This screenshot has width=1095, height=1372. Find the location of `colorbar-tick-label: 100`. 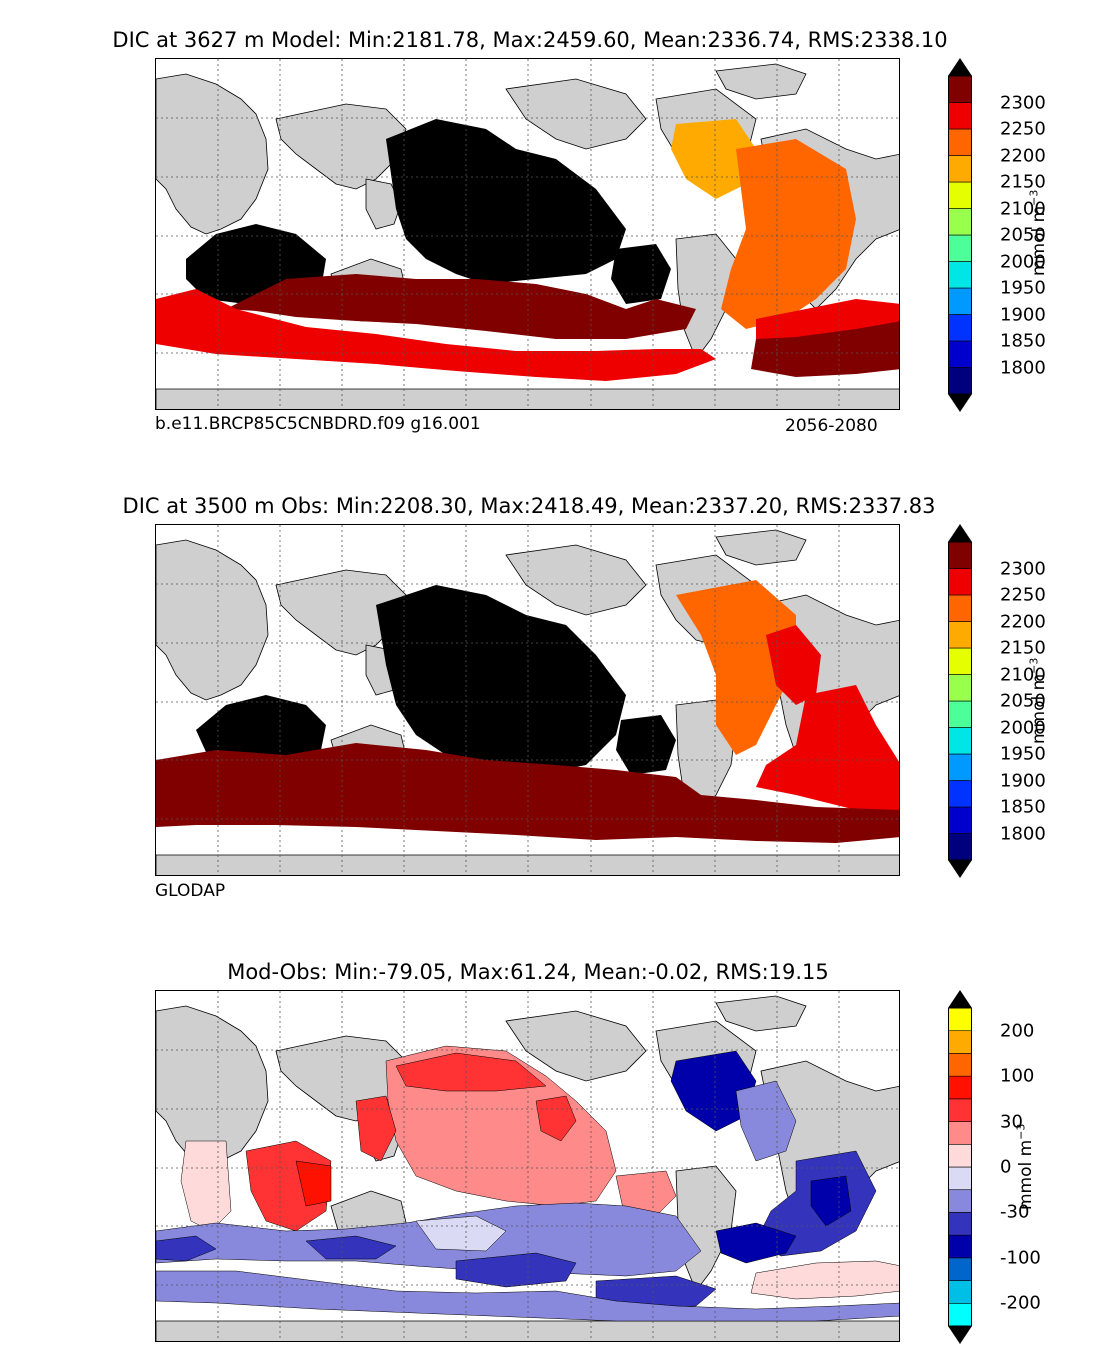

colorbar-tick-label: 100 is located at coordinates (1017, 1076).